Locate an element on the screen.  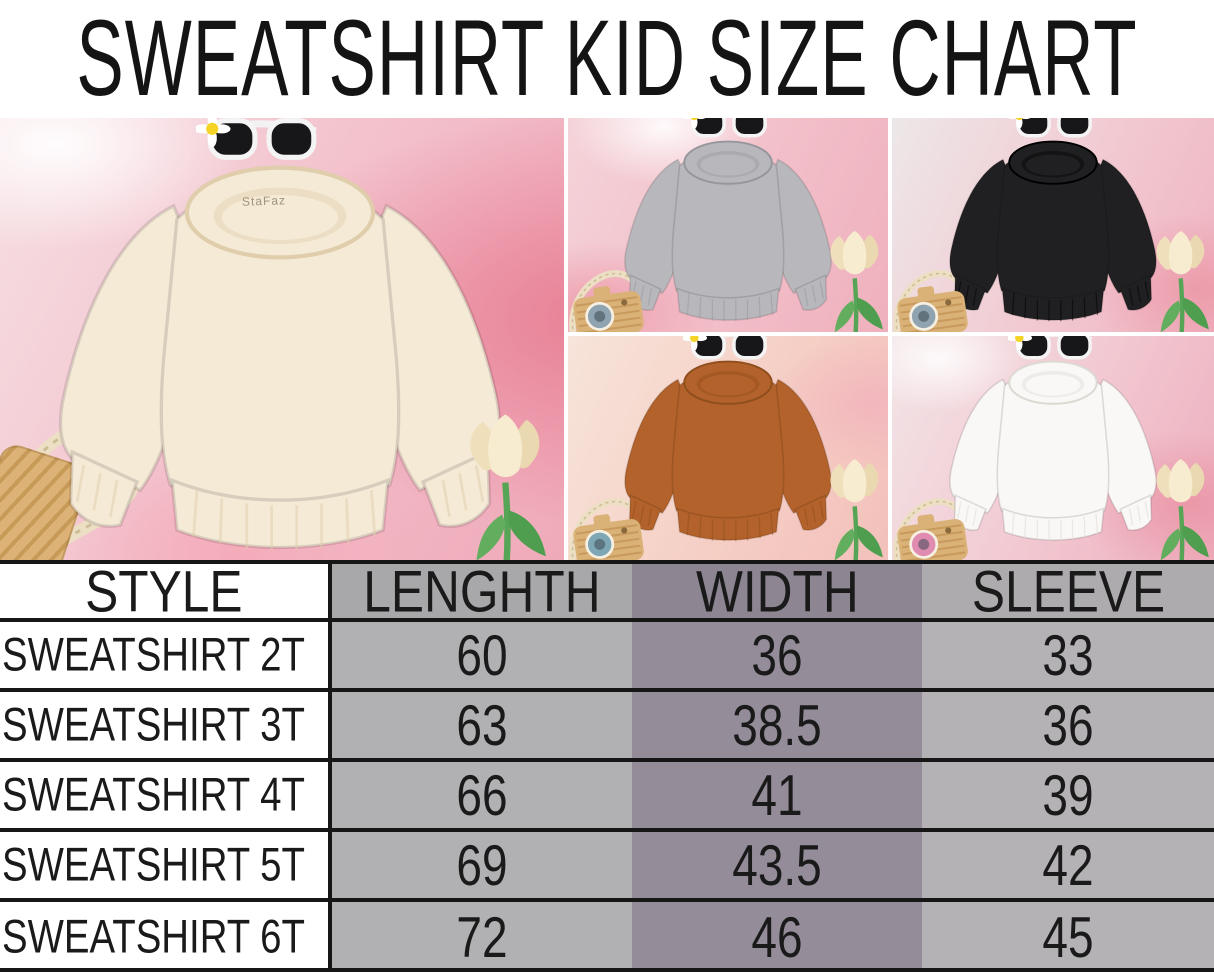
style-cell: SWEATSHIRT 4T is located at coordinates (166, 797).